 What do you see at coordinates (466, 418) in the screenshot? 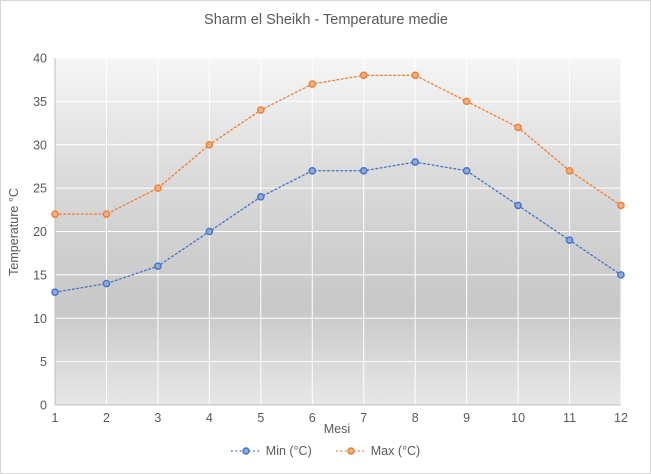
I see `x-tick-label: 9` at bounding box center [466, 418].